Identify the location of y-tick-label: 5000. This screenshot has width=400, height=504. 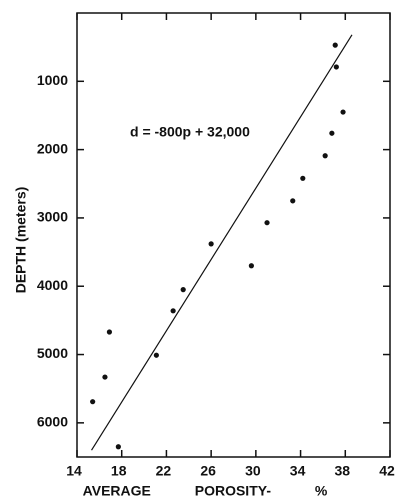
(52, 353).